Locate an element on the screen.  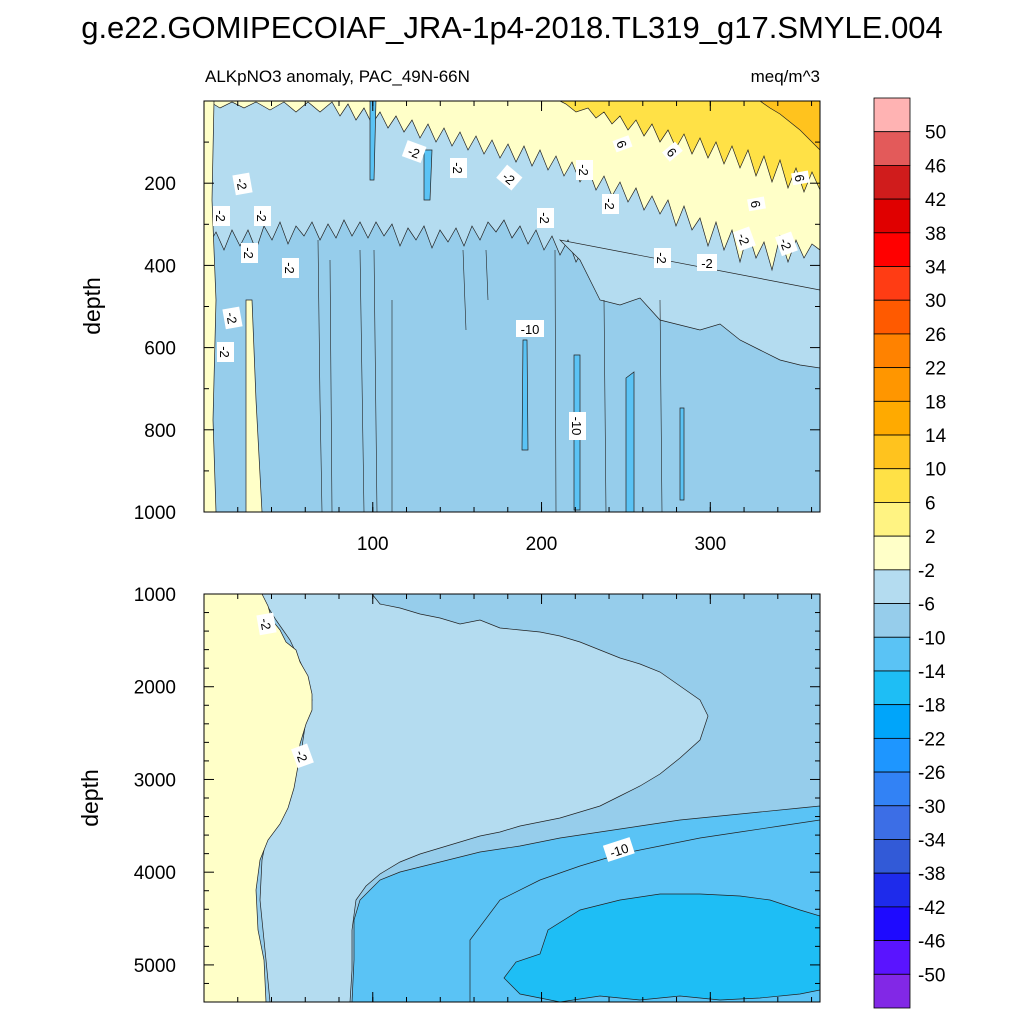
x-tick-label: 100 is located at coordinates (373, 544).